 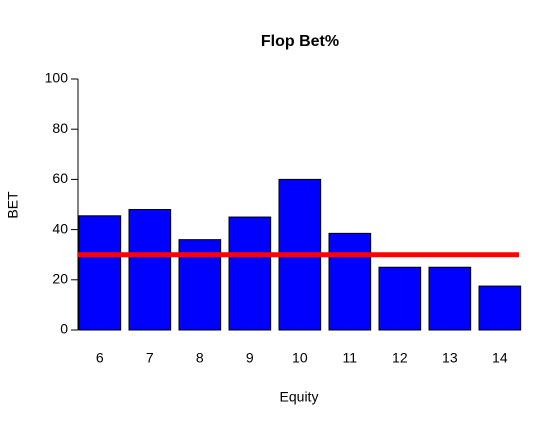 What do you see at coordinates (300, 41) in the screenshot?
I see `chart-title: Flop Bet%` at bounding box center [300, 41].